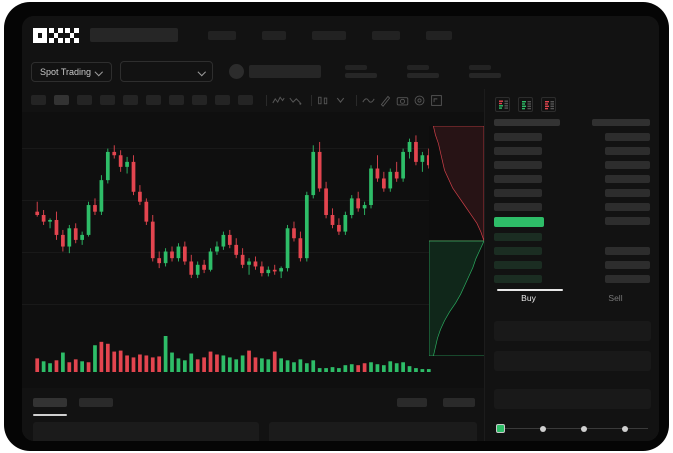 This screenshot has width=673, height=453. I want to click on orderbook-header-left, so click(527, 122).